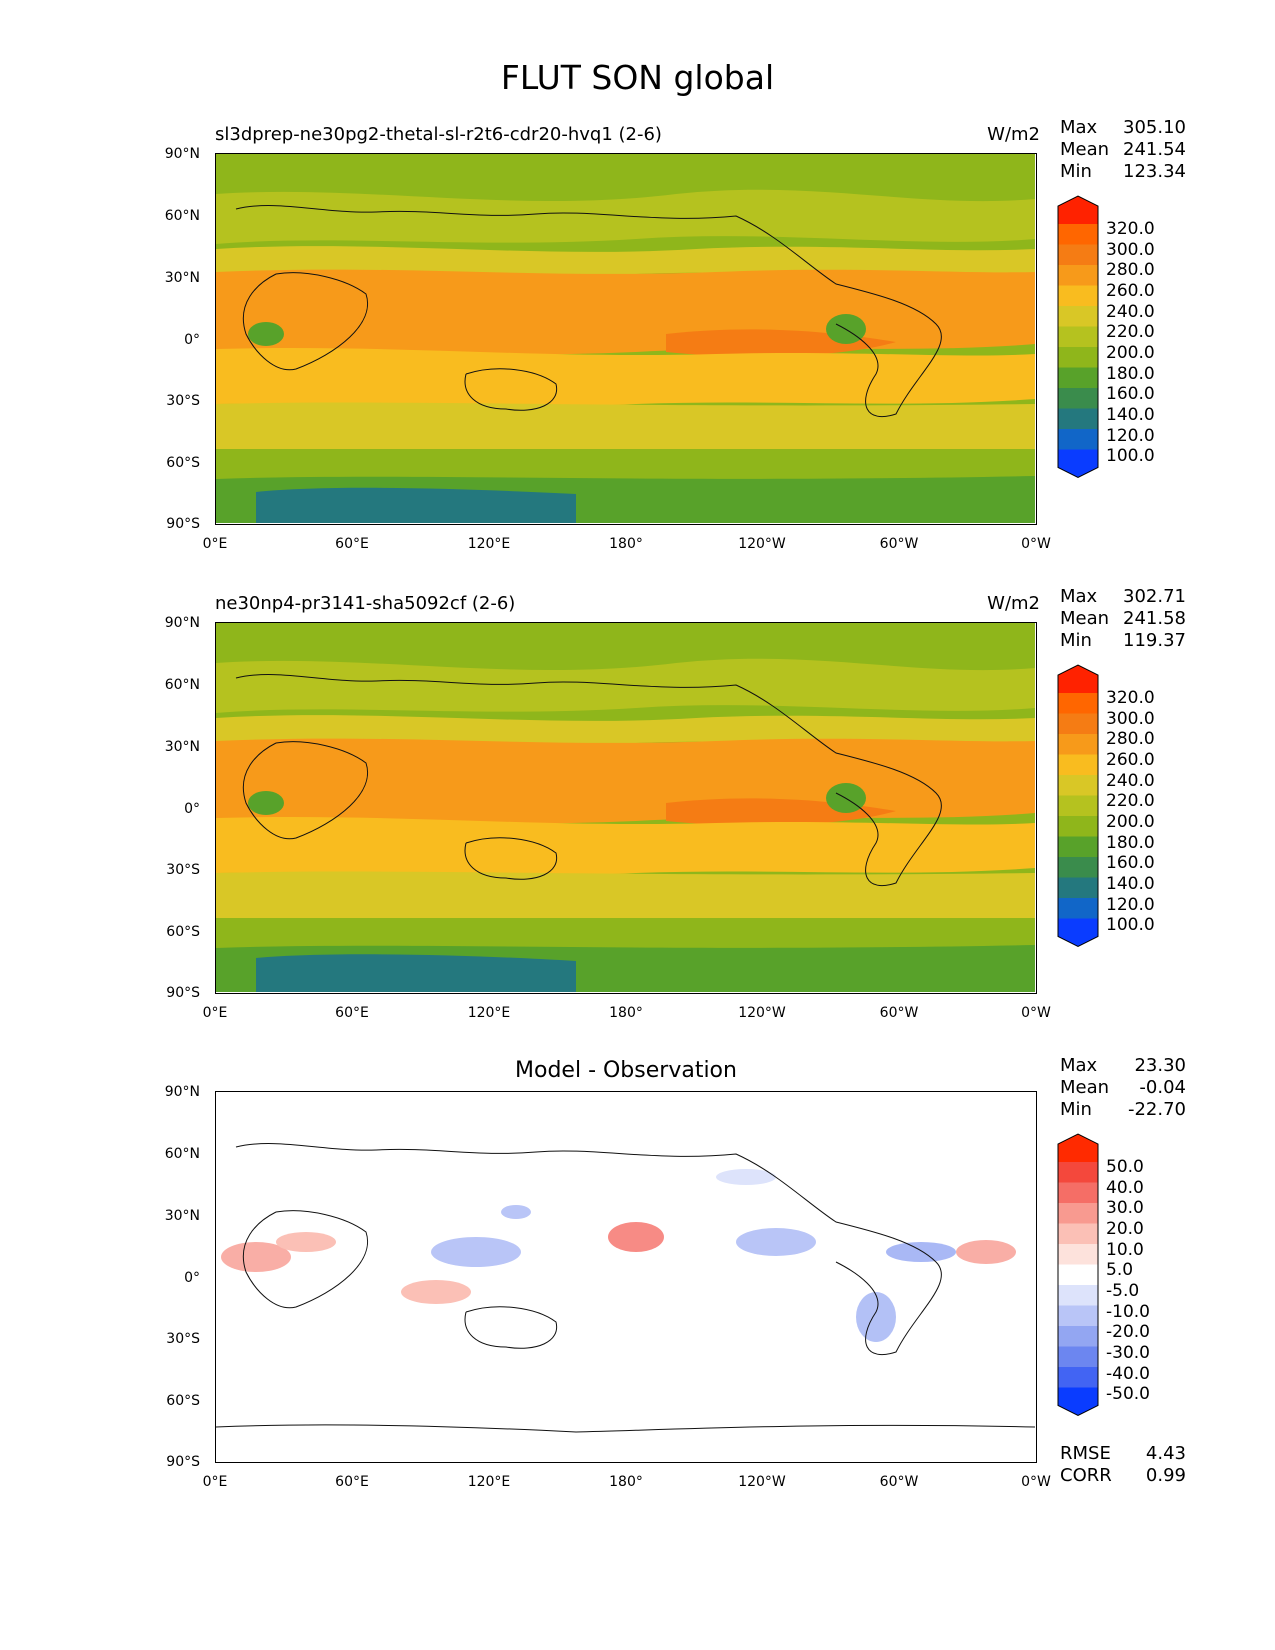  What do you see at coordinates (1154, 149) in the screenshot?
I see `mean-value: 241.54` at bounding box center [1154, 149].